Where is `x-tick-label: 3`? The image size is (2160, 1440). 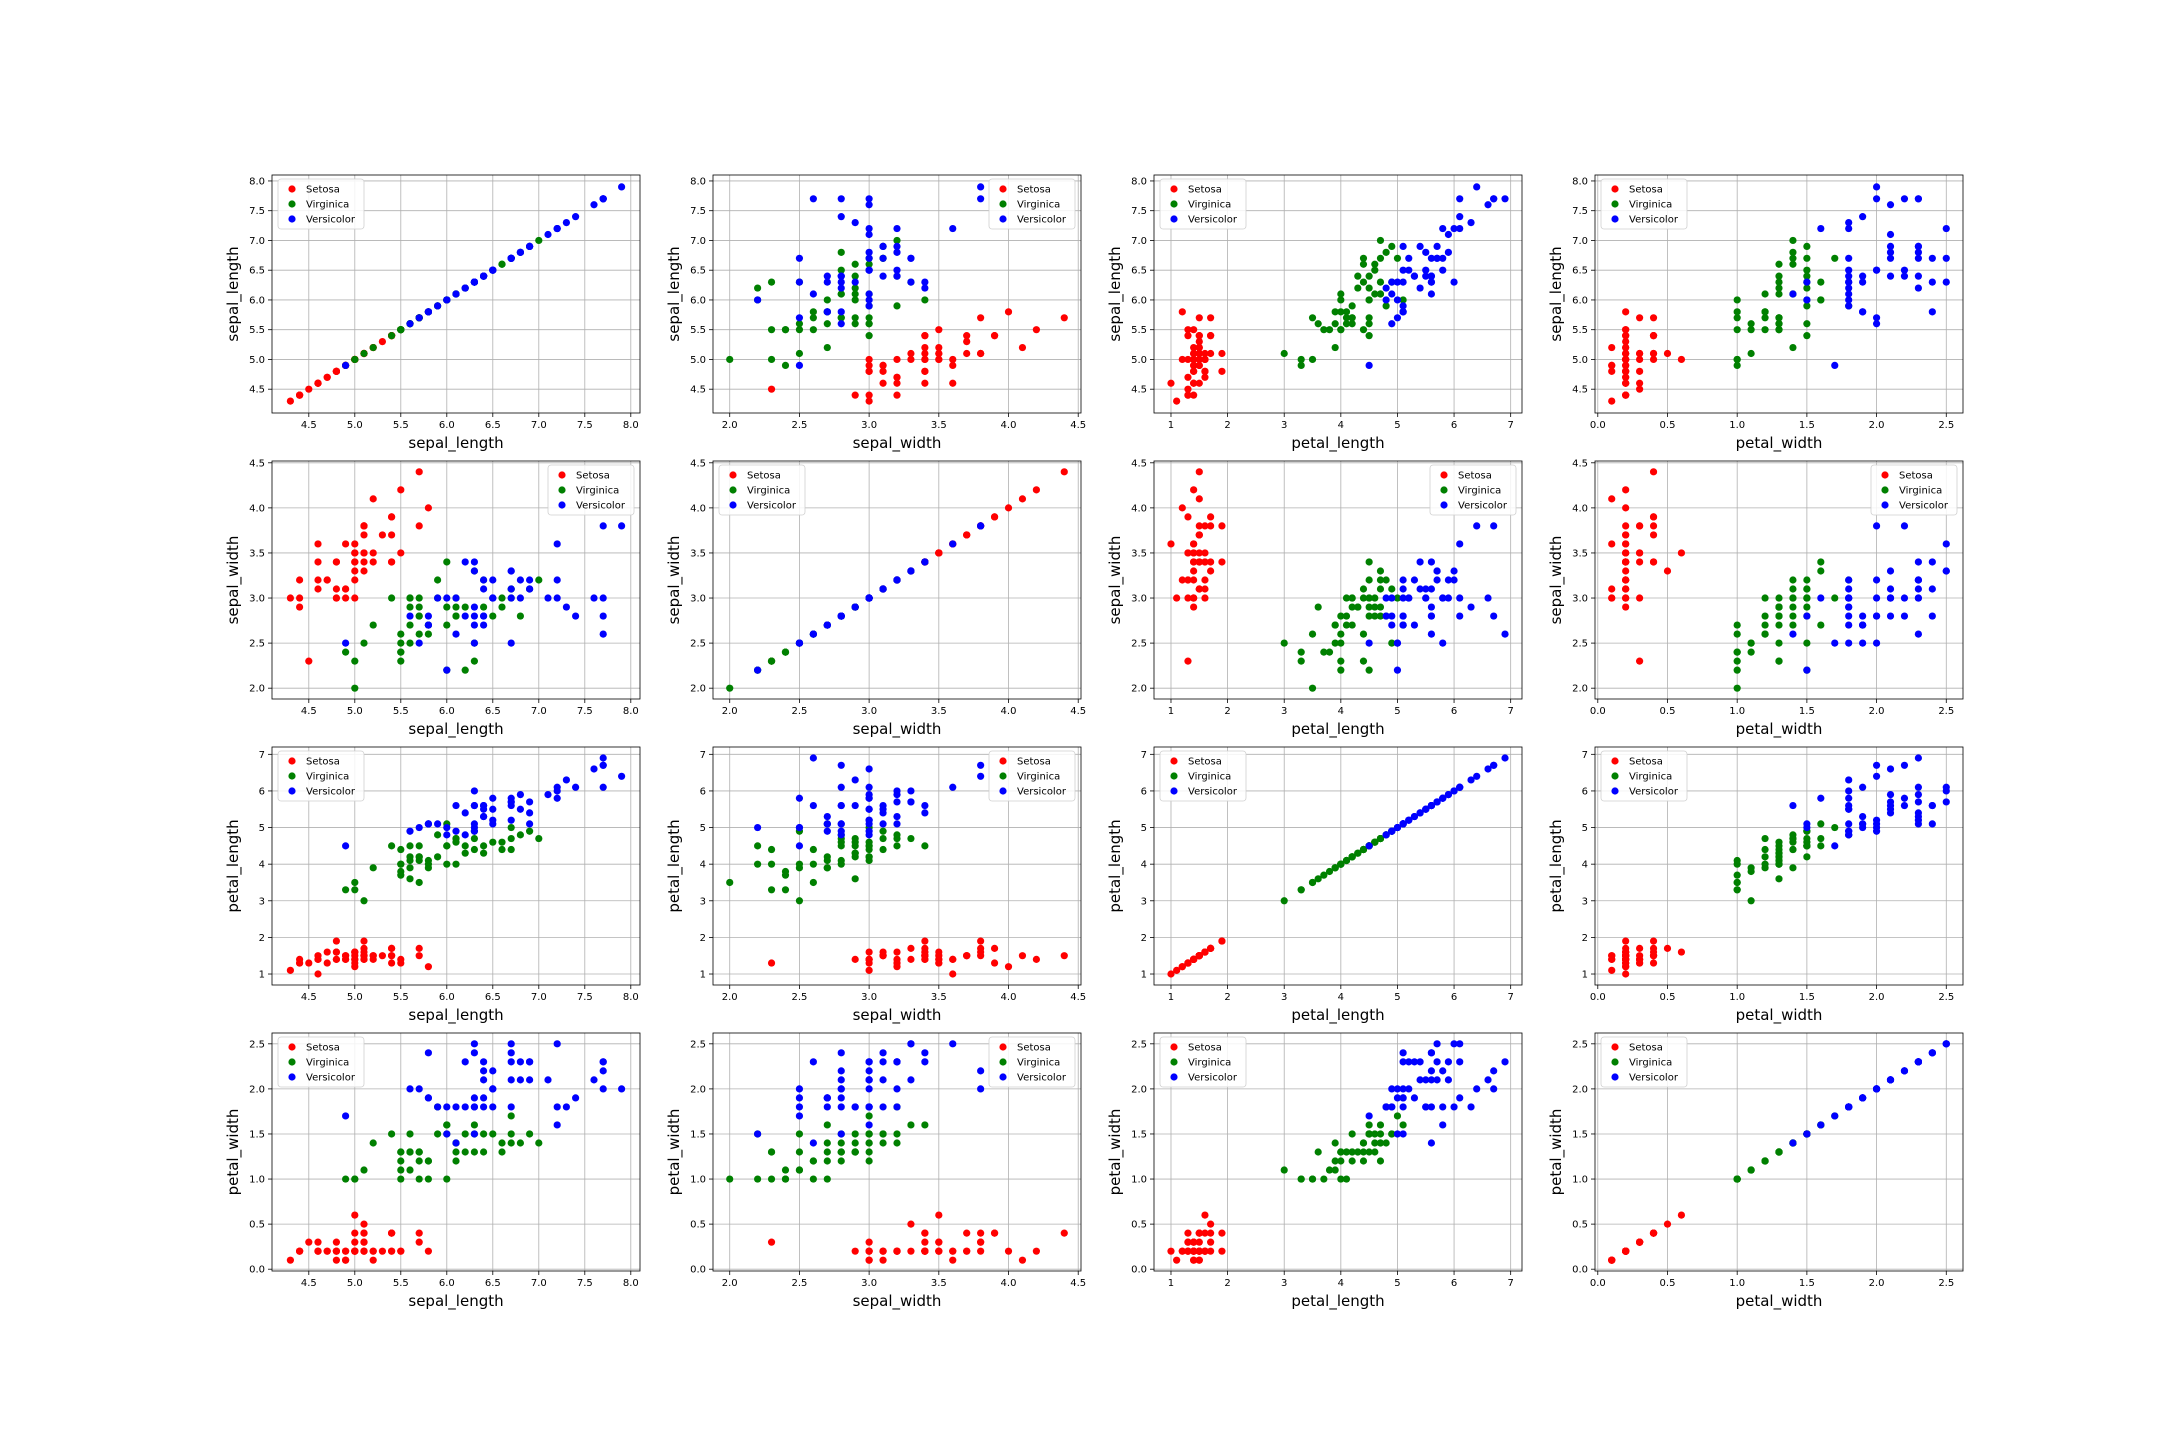 x-tick-label: 3 is located at coordinates (1284, 425).